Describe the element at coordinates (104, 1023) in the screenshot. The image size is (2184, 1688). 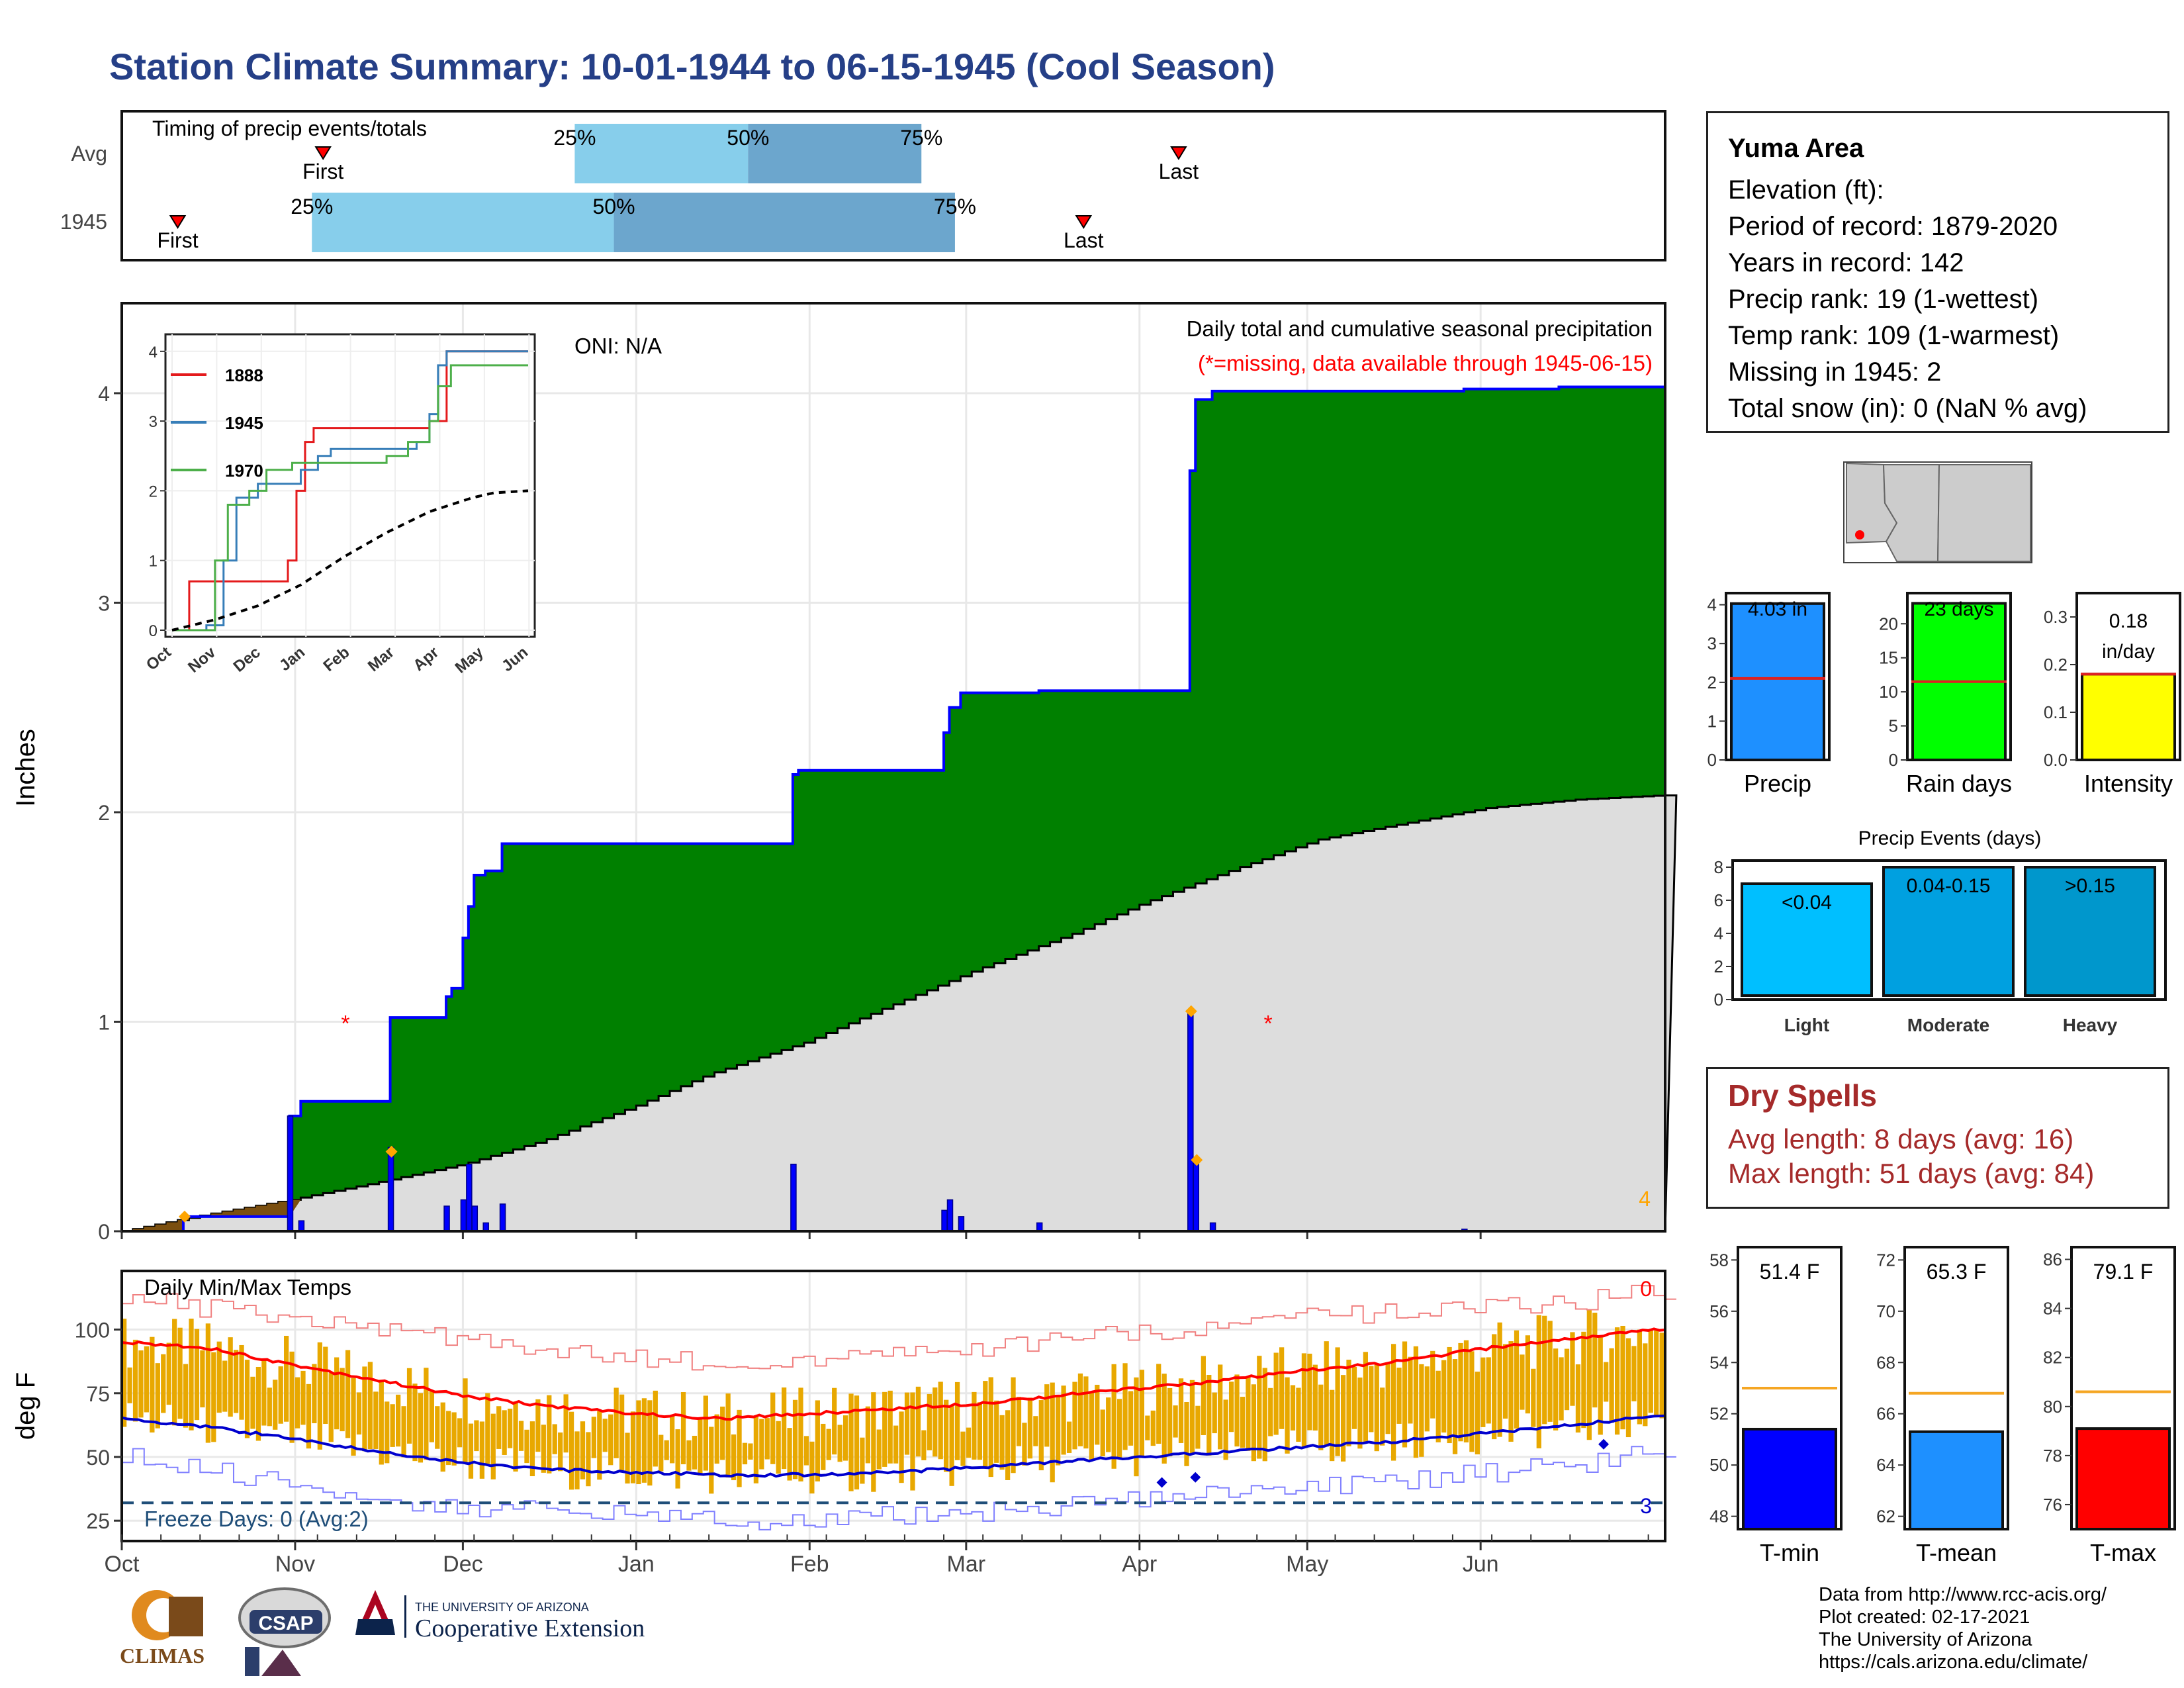
I see `precip-ytick-label: 1` at that location.